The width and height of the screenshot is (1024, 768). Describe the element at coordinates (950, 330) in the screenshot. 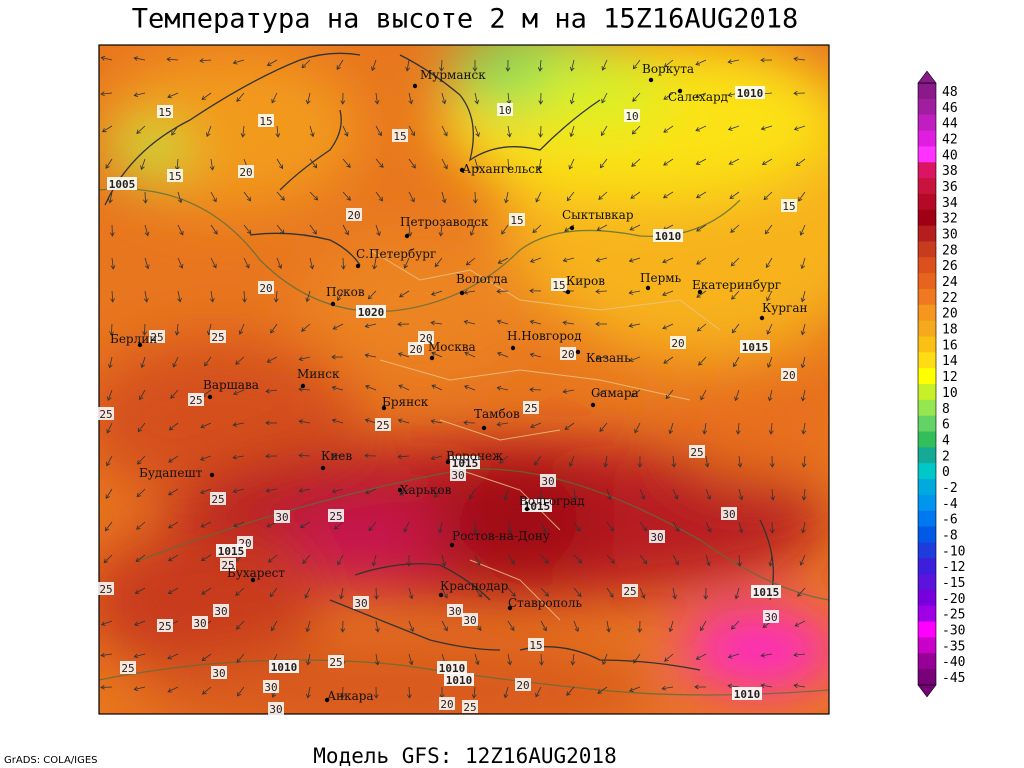

I see `colorbar-label: 18` at that location.